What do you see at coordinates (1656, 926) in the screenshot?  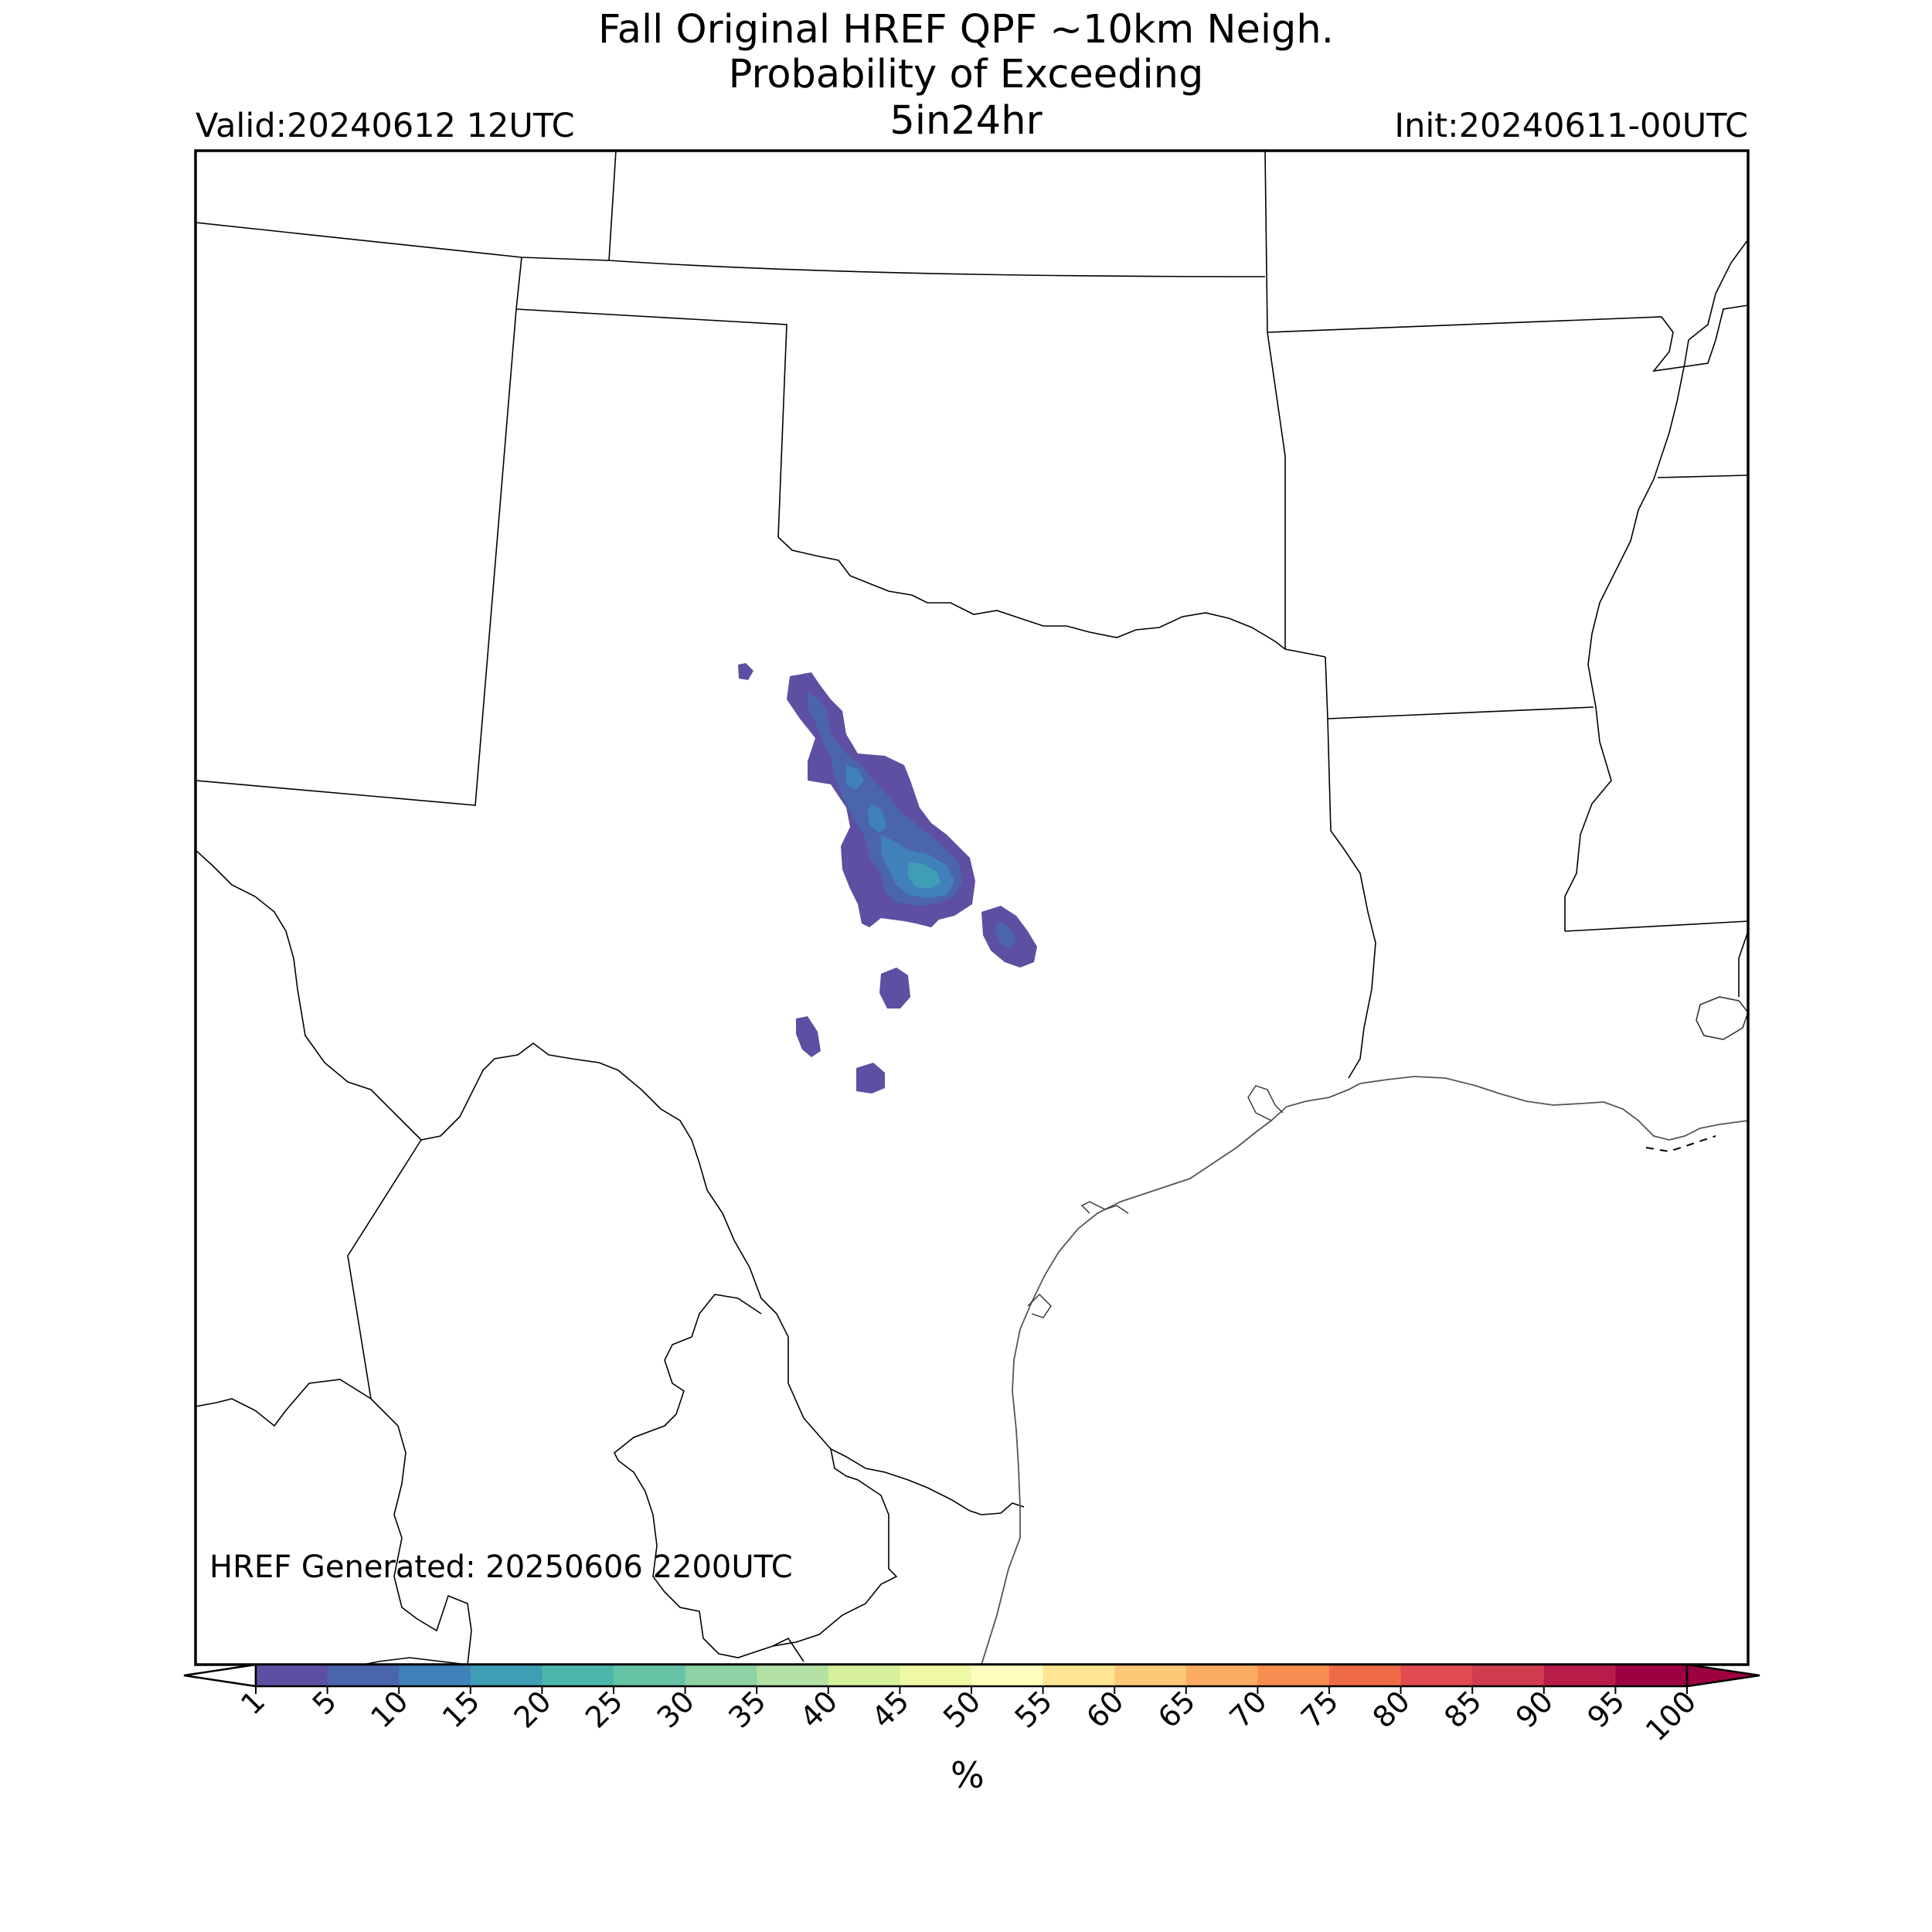 I see `boundary-ms-la` at bounding box center [1656, 926].